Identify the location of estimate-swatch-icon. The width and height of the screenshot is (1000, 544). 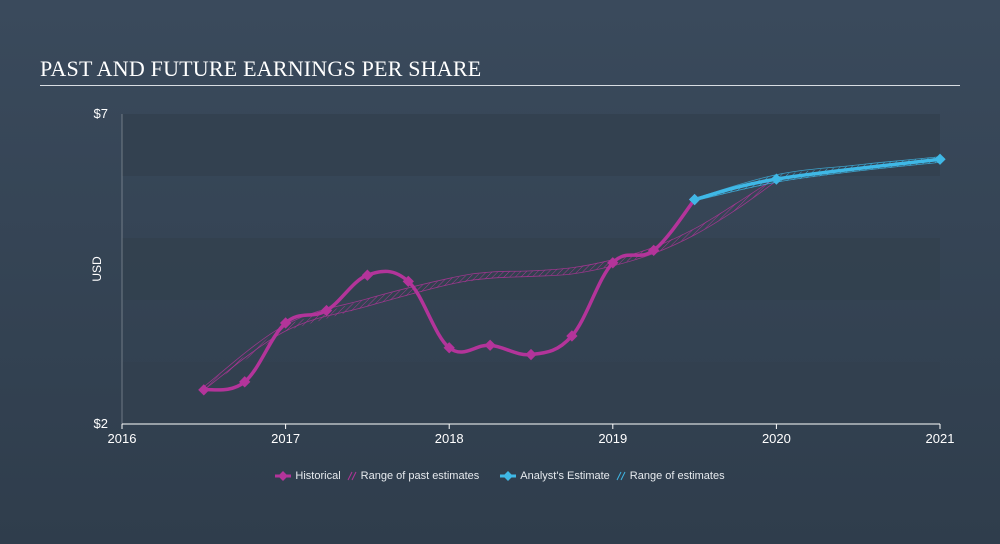
(508, 476).